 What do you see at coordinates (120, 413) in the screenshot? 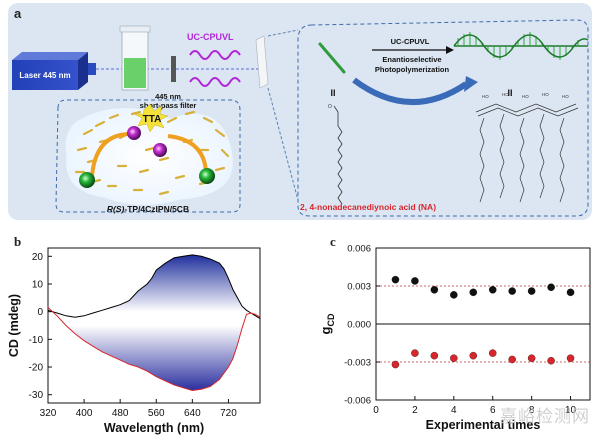
I see `x-tick-label-b: 480` at bounding box center [120, 413].